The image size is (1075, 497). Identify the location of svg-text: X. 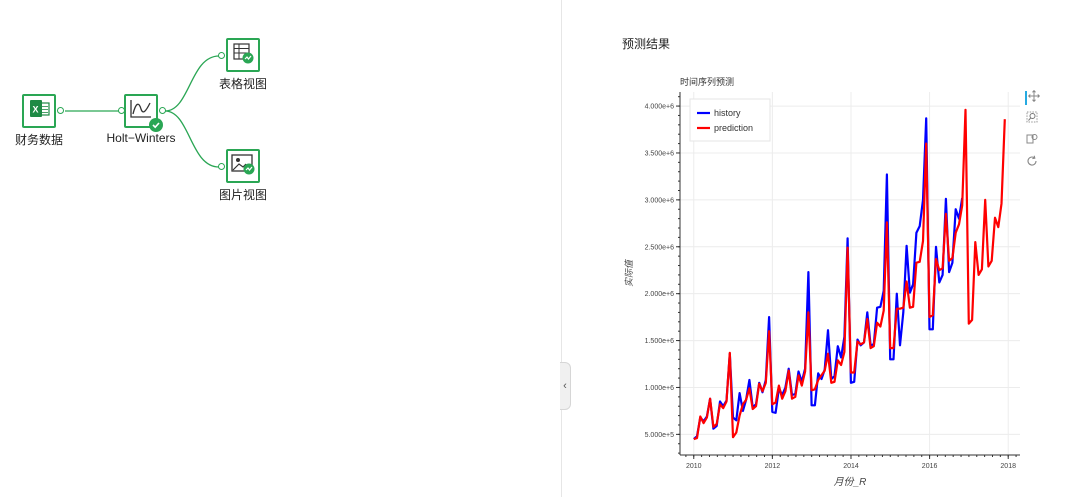
(36, 109).